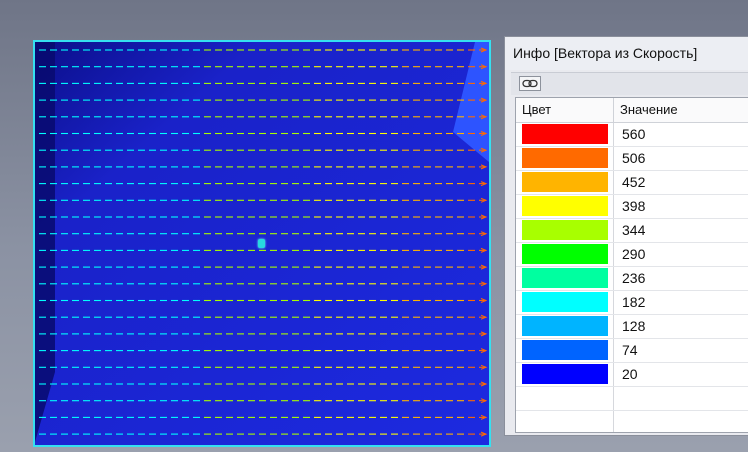 Image resolution: width=748 pixels, height=452 pixels. I want to click on link-button, so click(530, 83).